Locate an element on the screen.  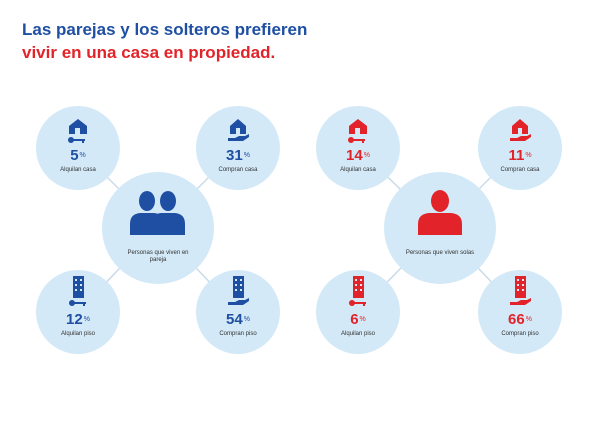
couples-center-circle: Personas que viven en pareja is located at coordinates (158, 228).